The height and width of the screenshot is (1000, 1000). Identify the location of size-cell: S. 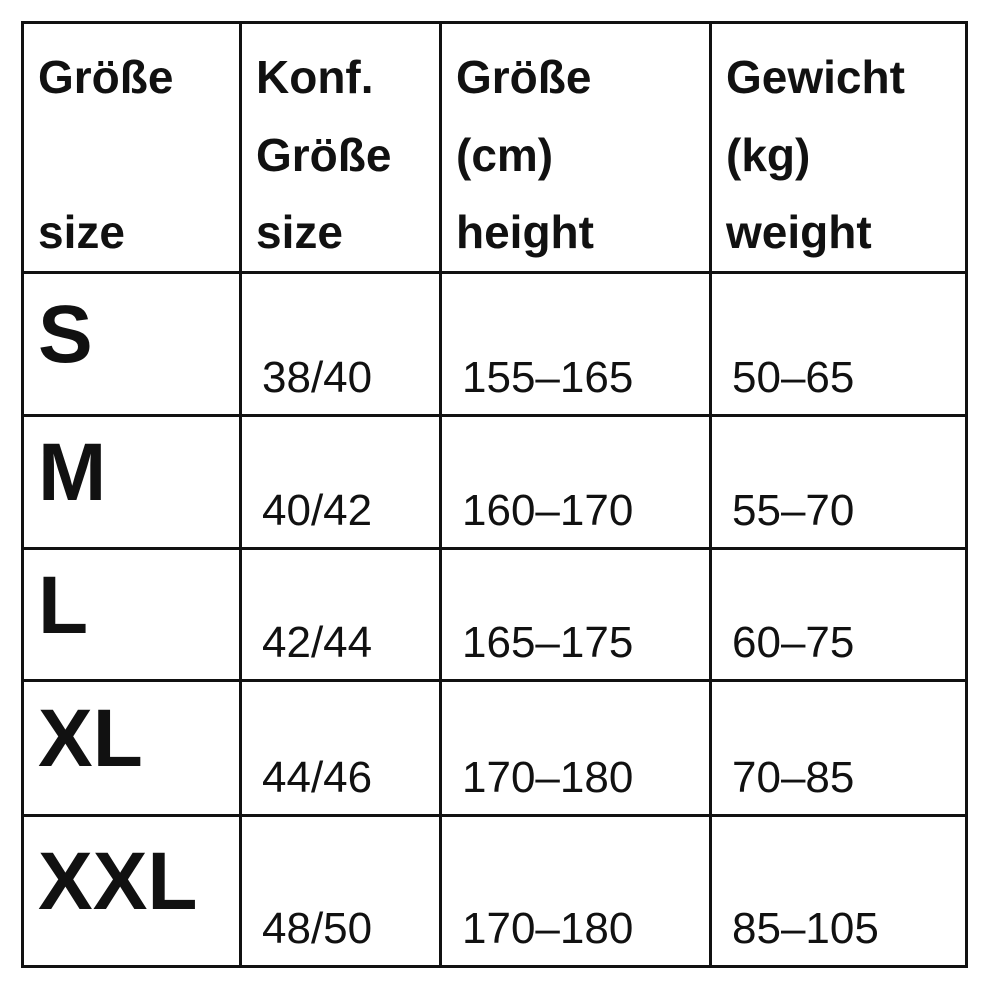
(131, 344).